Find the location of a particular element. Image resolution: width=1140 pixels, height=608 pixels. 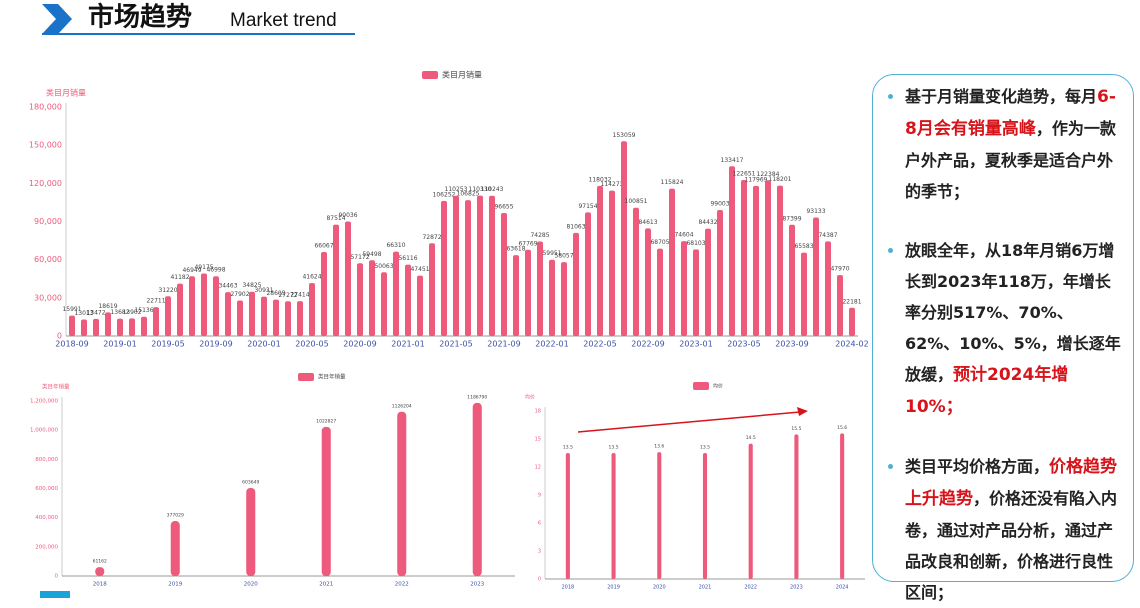

data-label: 58057 is located at coordinates (563, 256).